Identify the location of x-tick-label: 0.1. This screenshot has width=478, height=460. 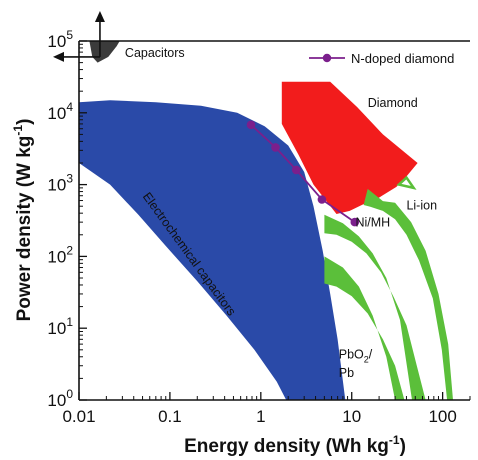
(170, 416).